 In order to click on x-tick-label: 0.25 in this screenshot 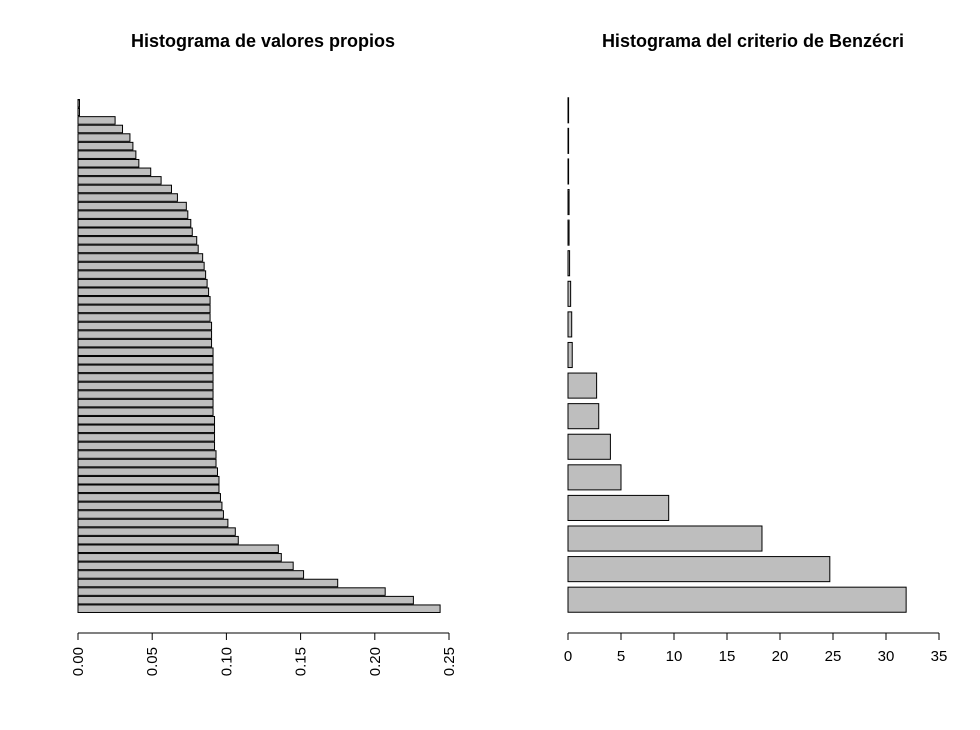, I will do `click(449, 661)`.